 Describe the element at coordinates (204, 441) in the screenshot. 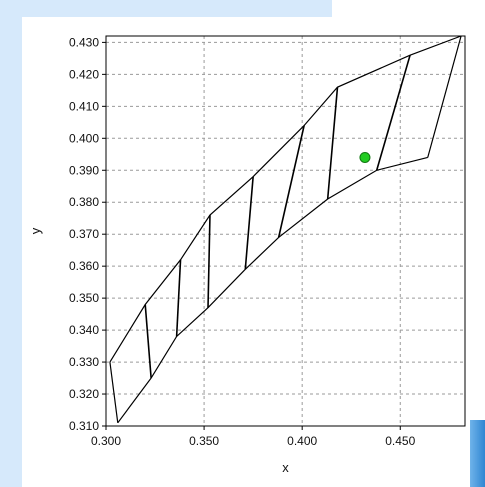

I see `x-tick-label-1: 0.350` at that location.